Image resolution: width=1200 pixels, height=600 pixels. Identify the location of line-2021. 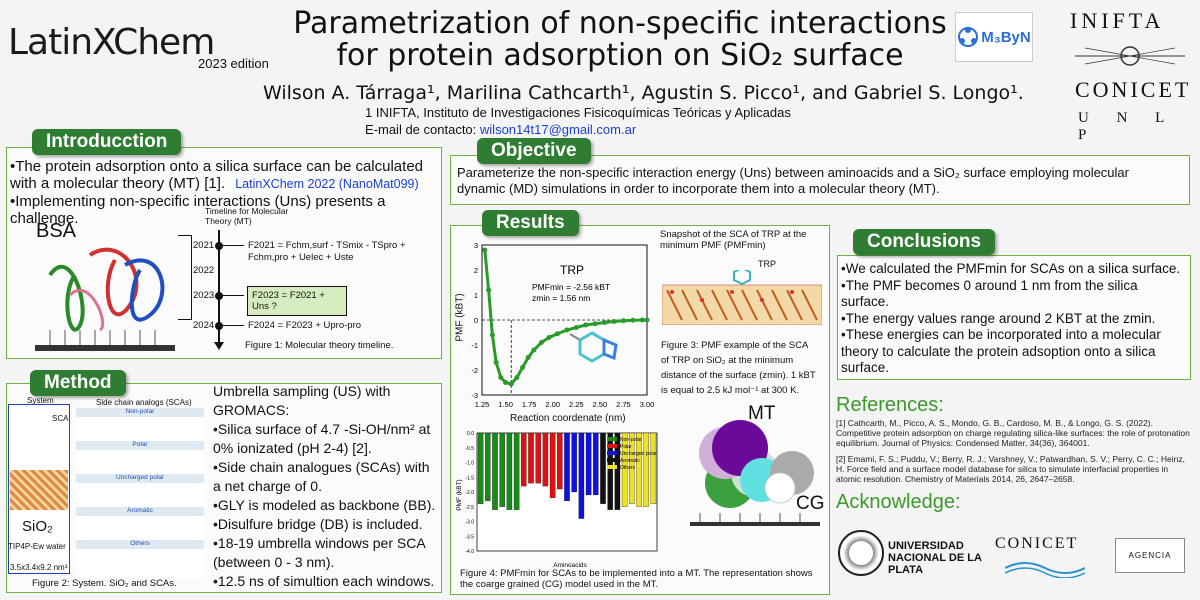
(233, 245).